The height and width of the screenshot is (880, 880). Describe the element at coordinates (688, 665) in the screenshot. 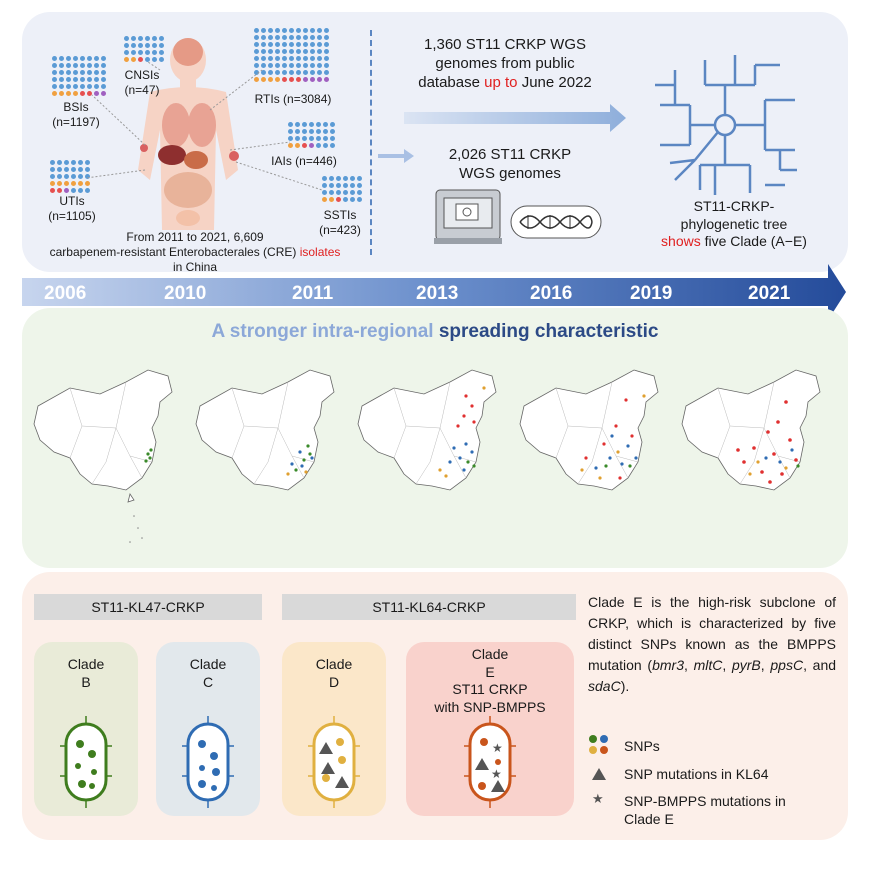

I see `description-sep1: ,` at that location.